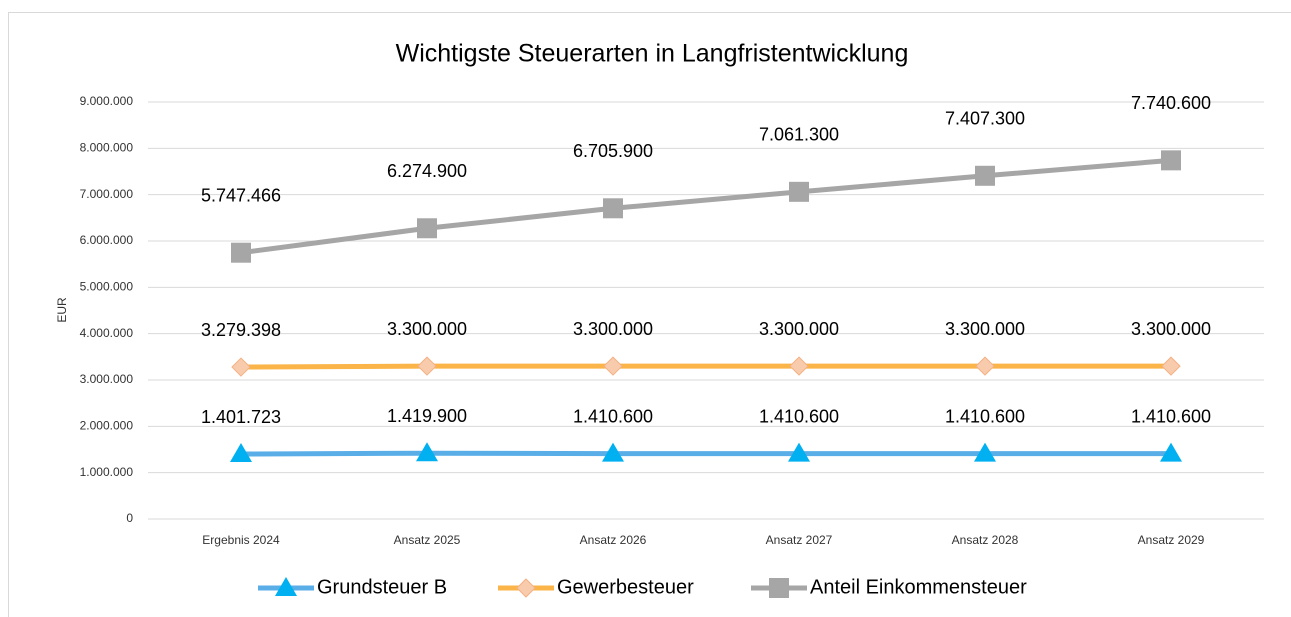 This screenshot has width=1291, height=617. Describe the element at coordinates (1171, 540) in the screenshot. I see `x-tick-label: Ansatz 2029` at that location.